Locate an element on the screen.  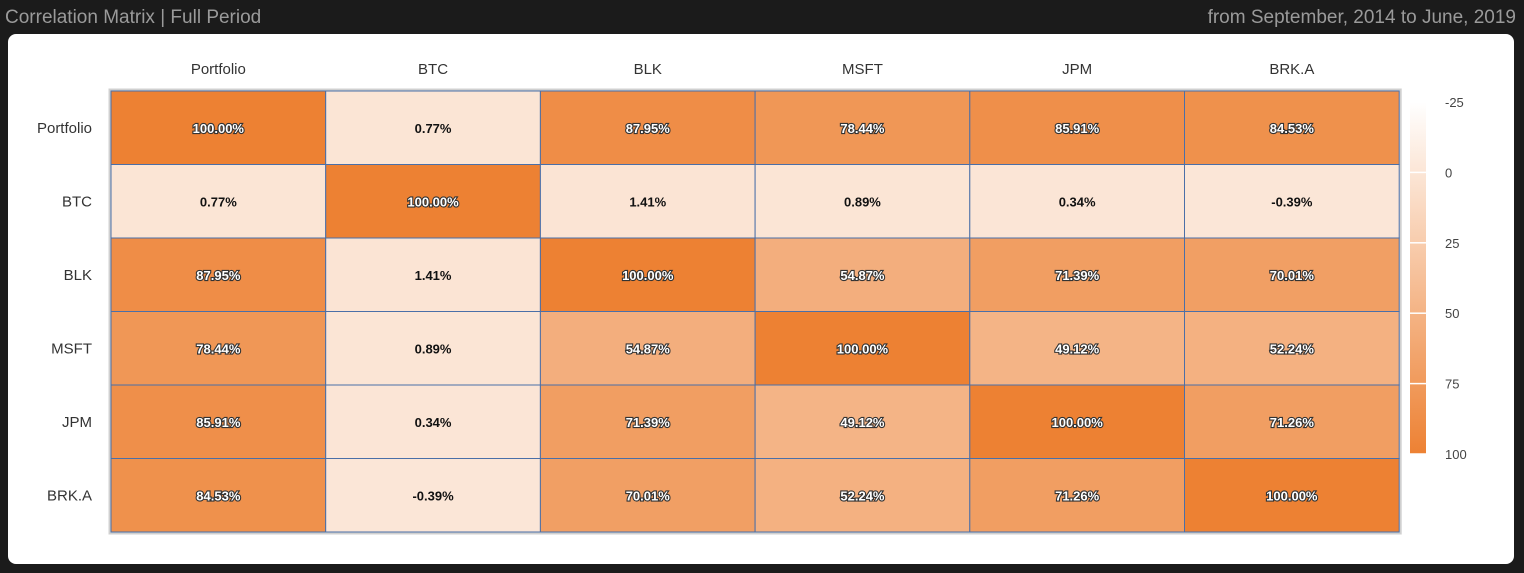
chart-title: Correlation Matrix | Full Period is located at coordinates (133, 17).